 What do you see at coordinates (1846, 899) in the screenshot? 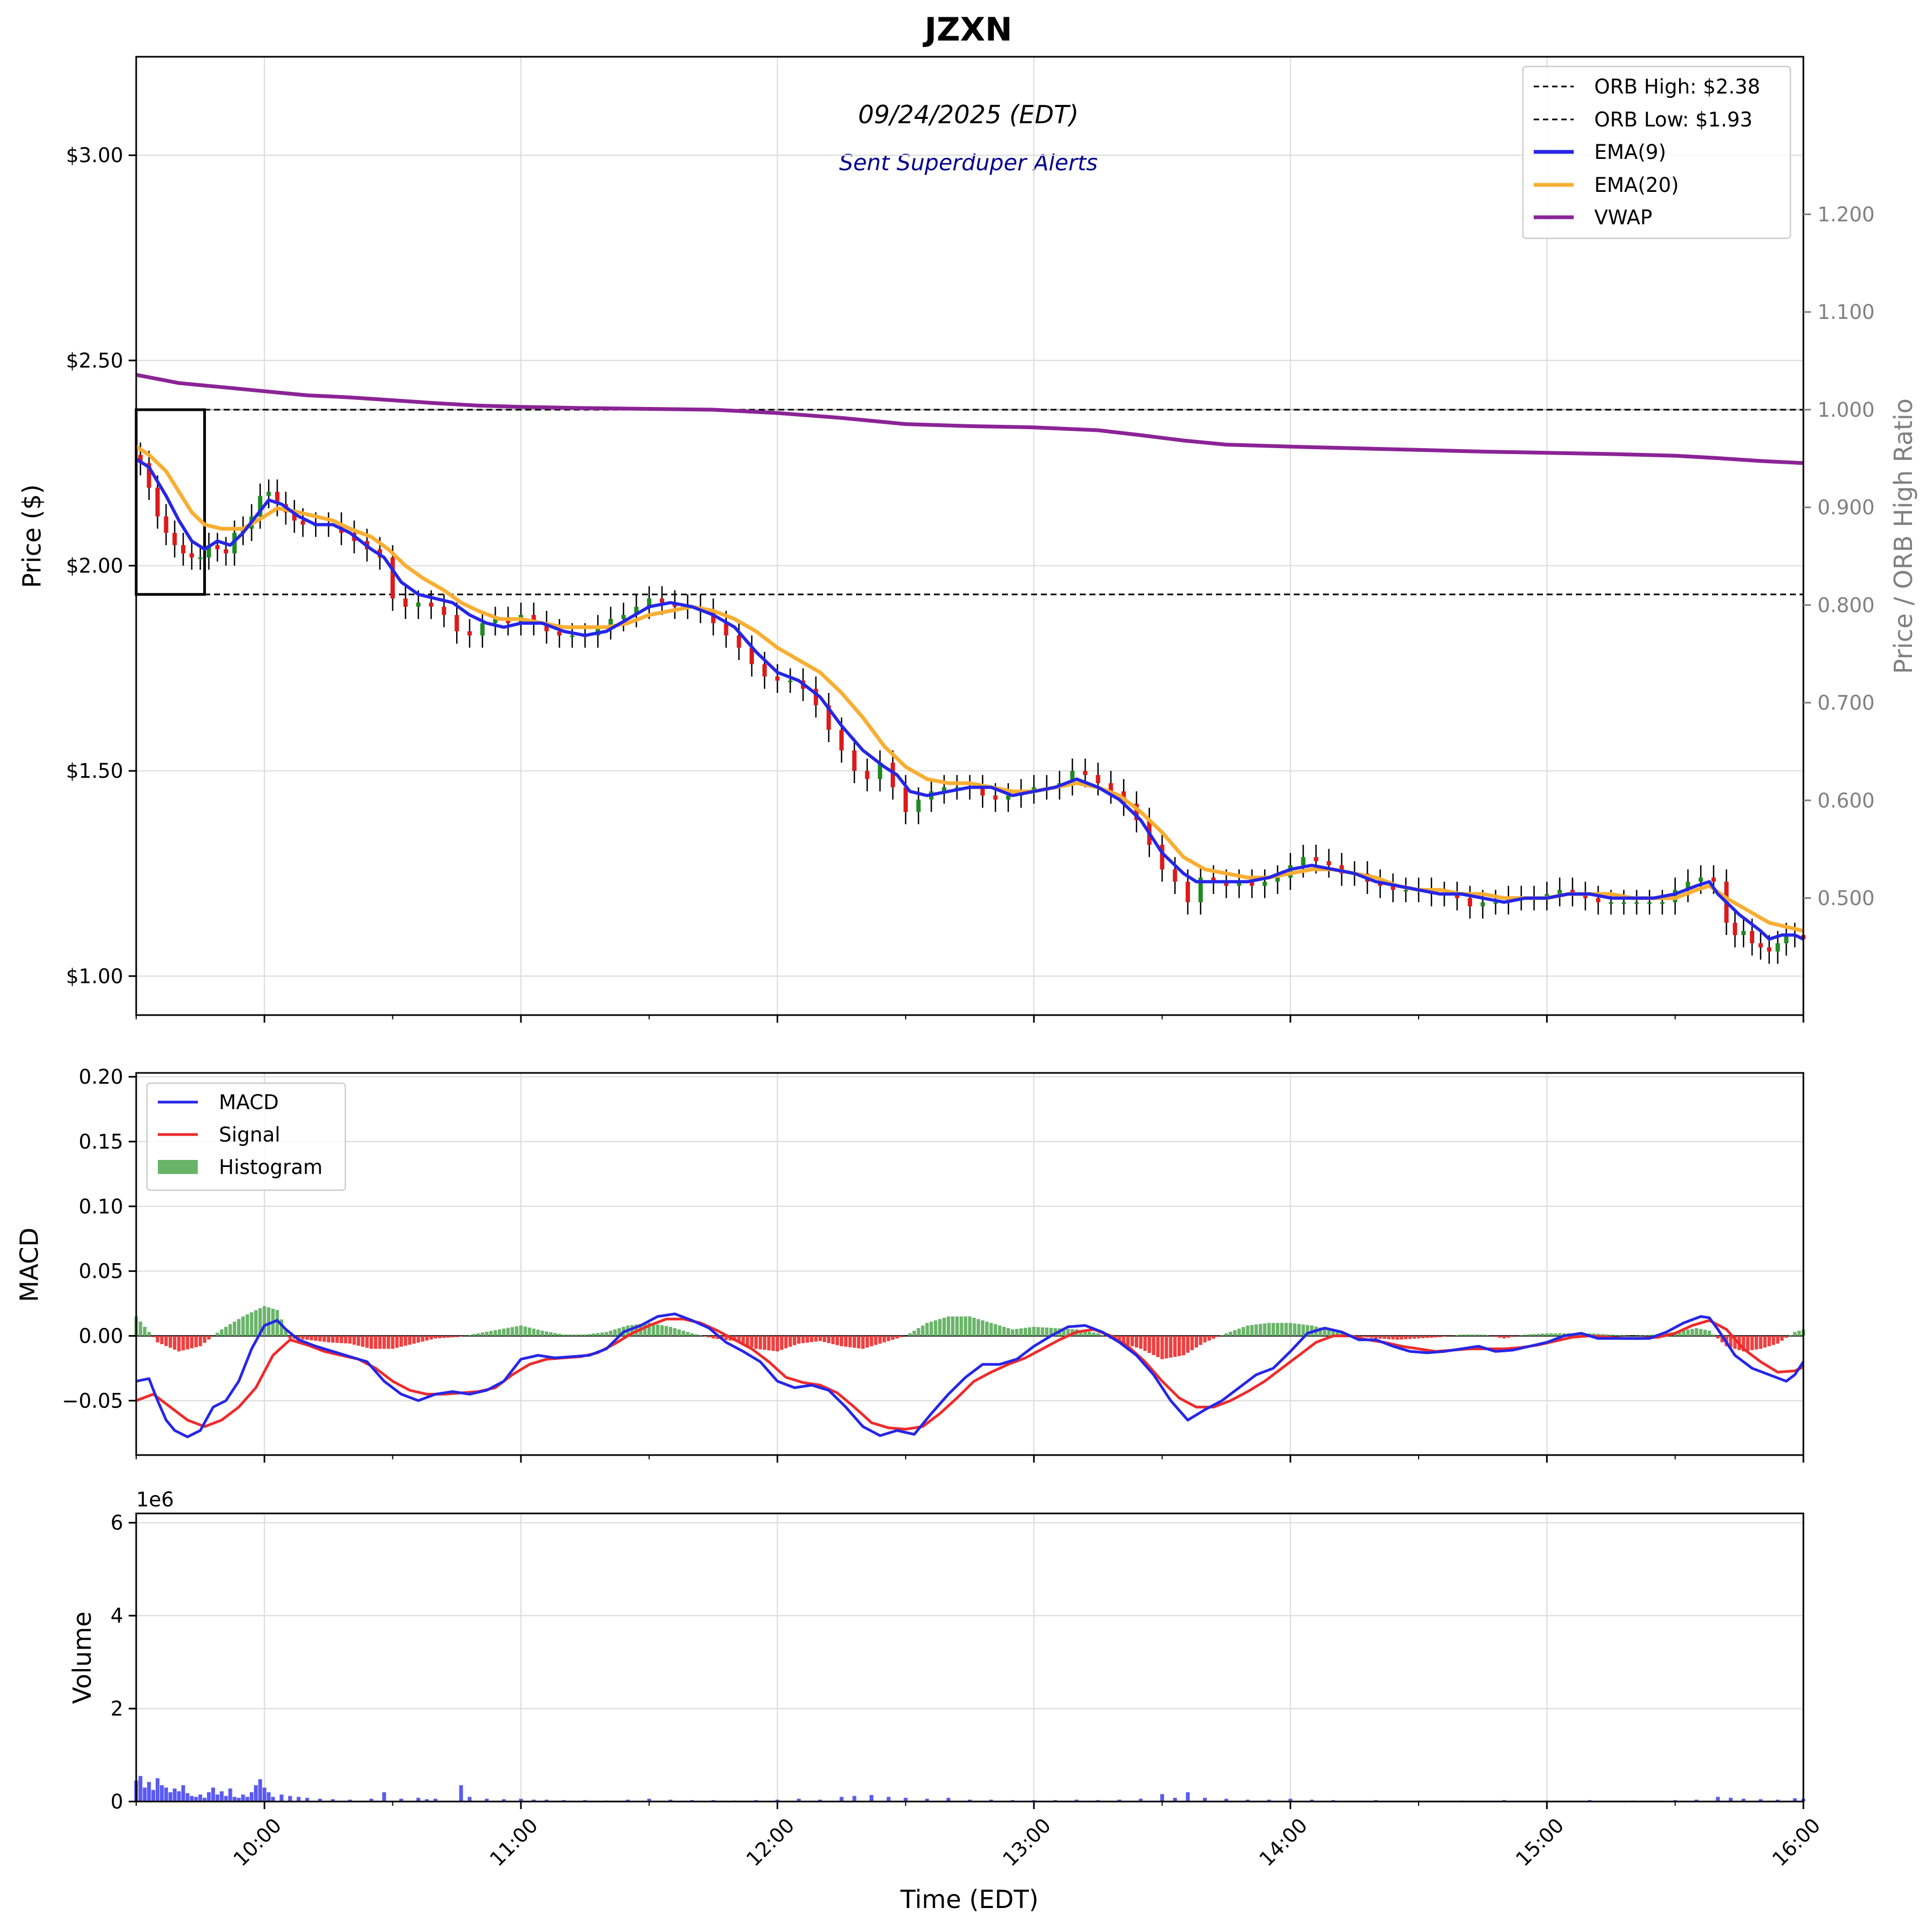
I see `ratio-ytick-label-0: 0.500` at bounding box center [1846, 899].